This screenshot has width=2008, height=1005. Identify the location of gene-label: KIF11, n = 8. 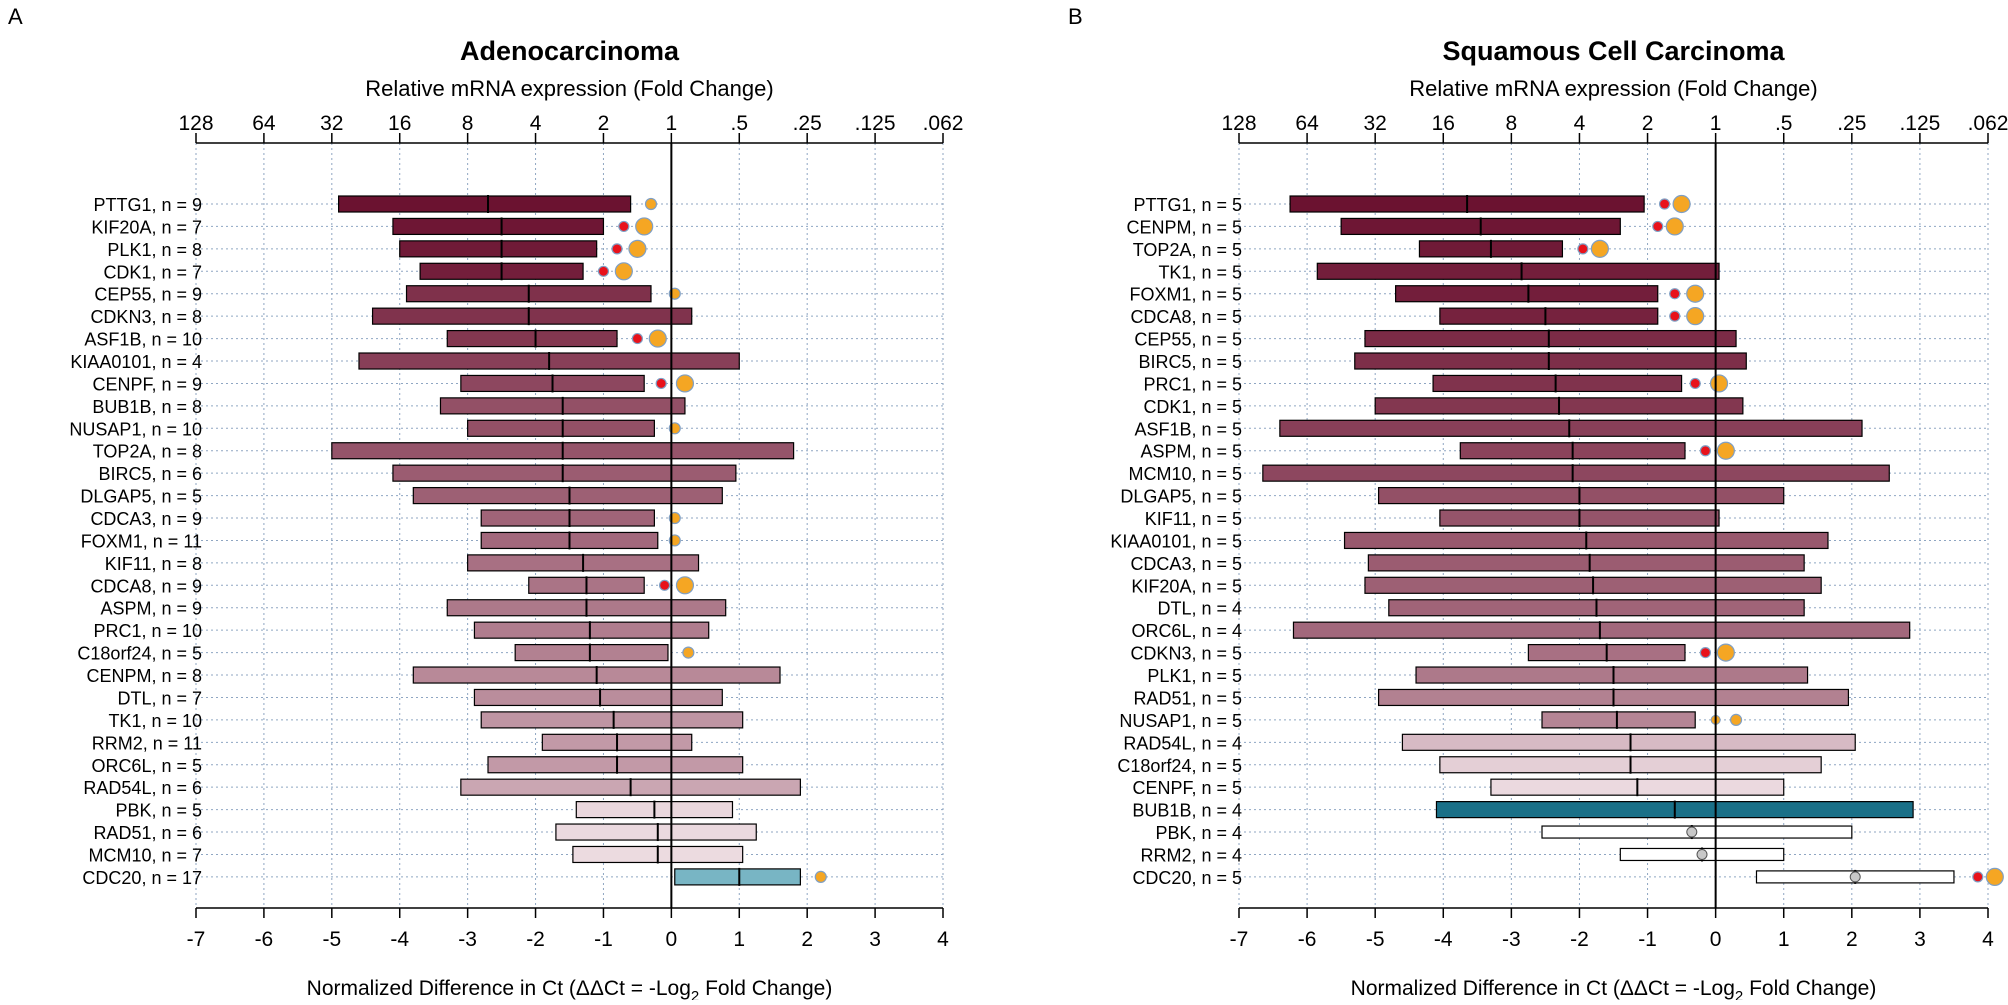
(153, 564).